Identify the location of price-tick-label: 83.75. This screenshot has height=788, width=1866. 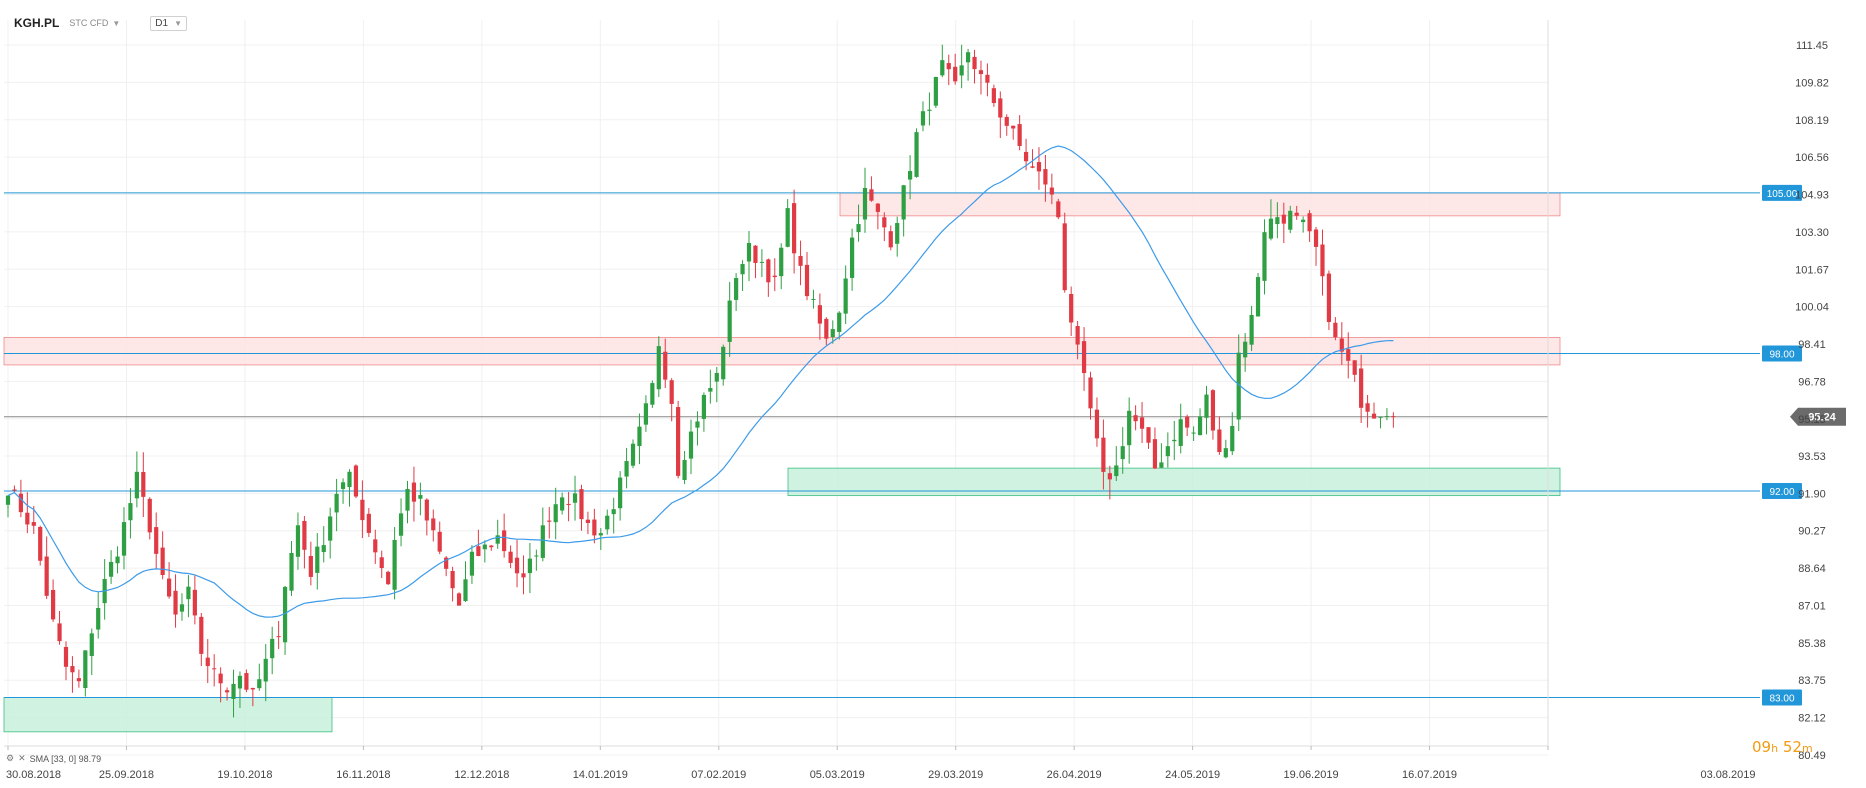
(1812, 681).